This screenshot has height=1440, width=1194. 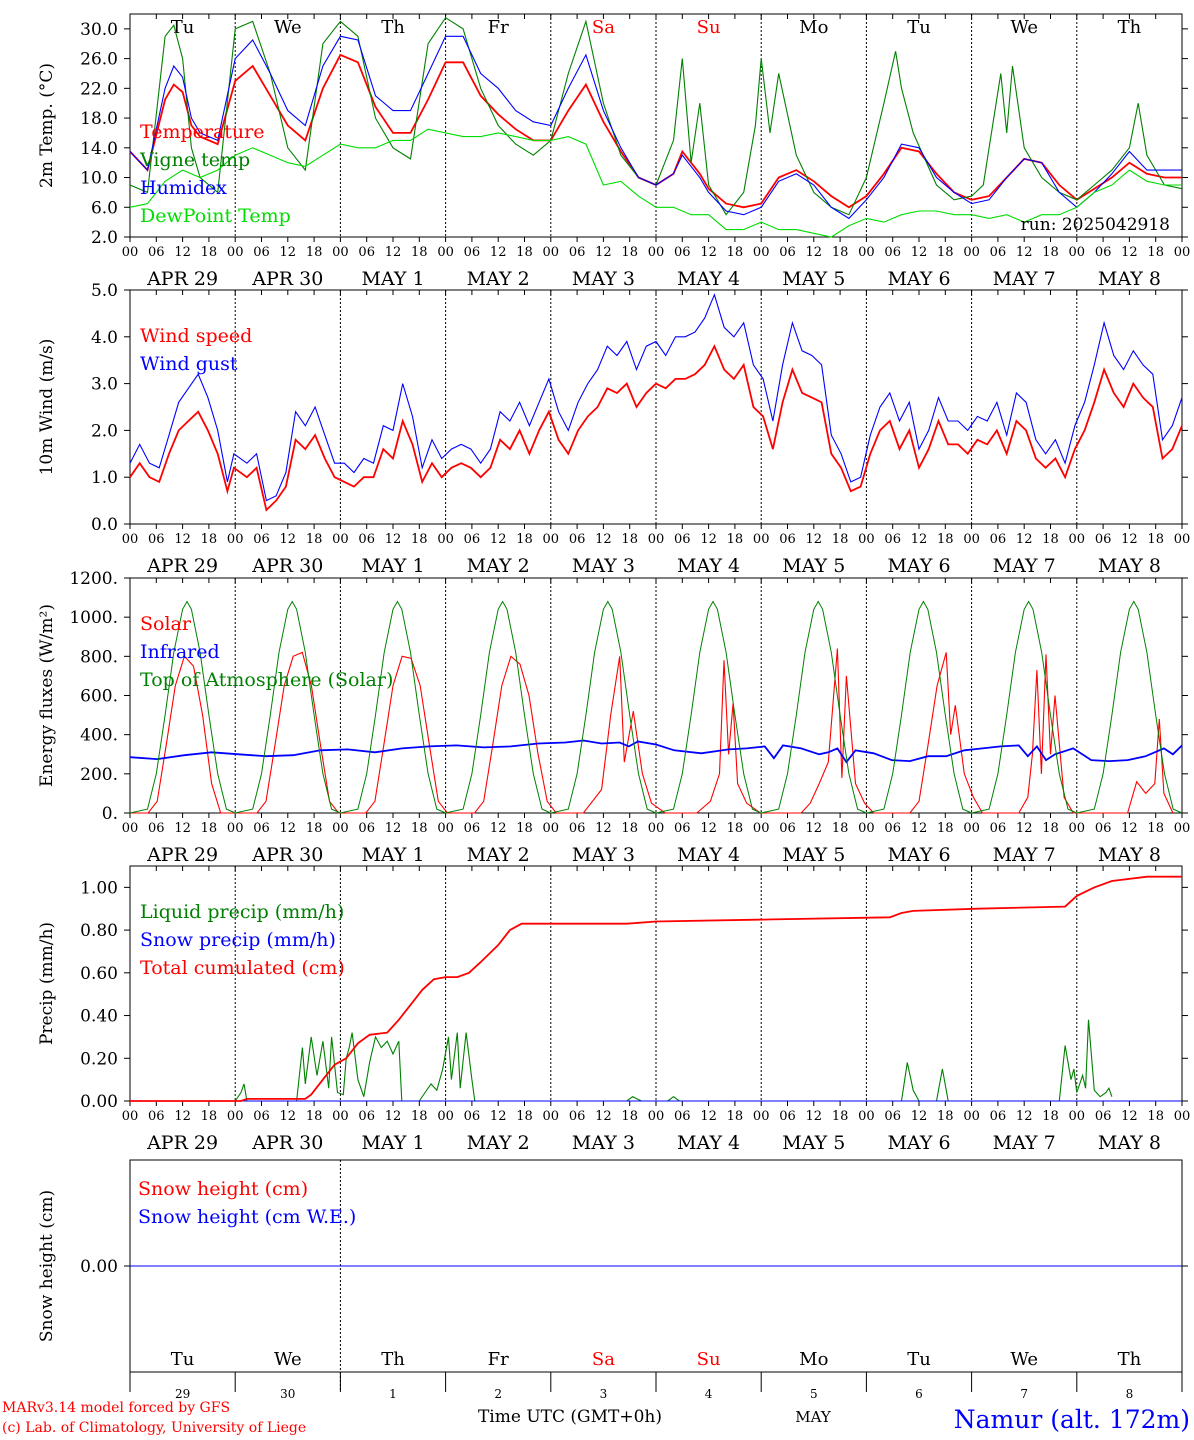 I want to click on energy-series-line, so click(x=656, y=751).